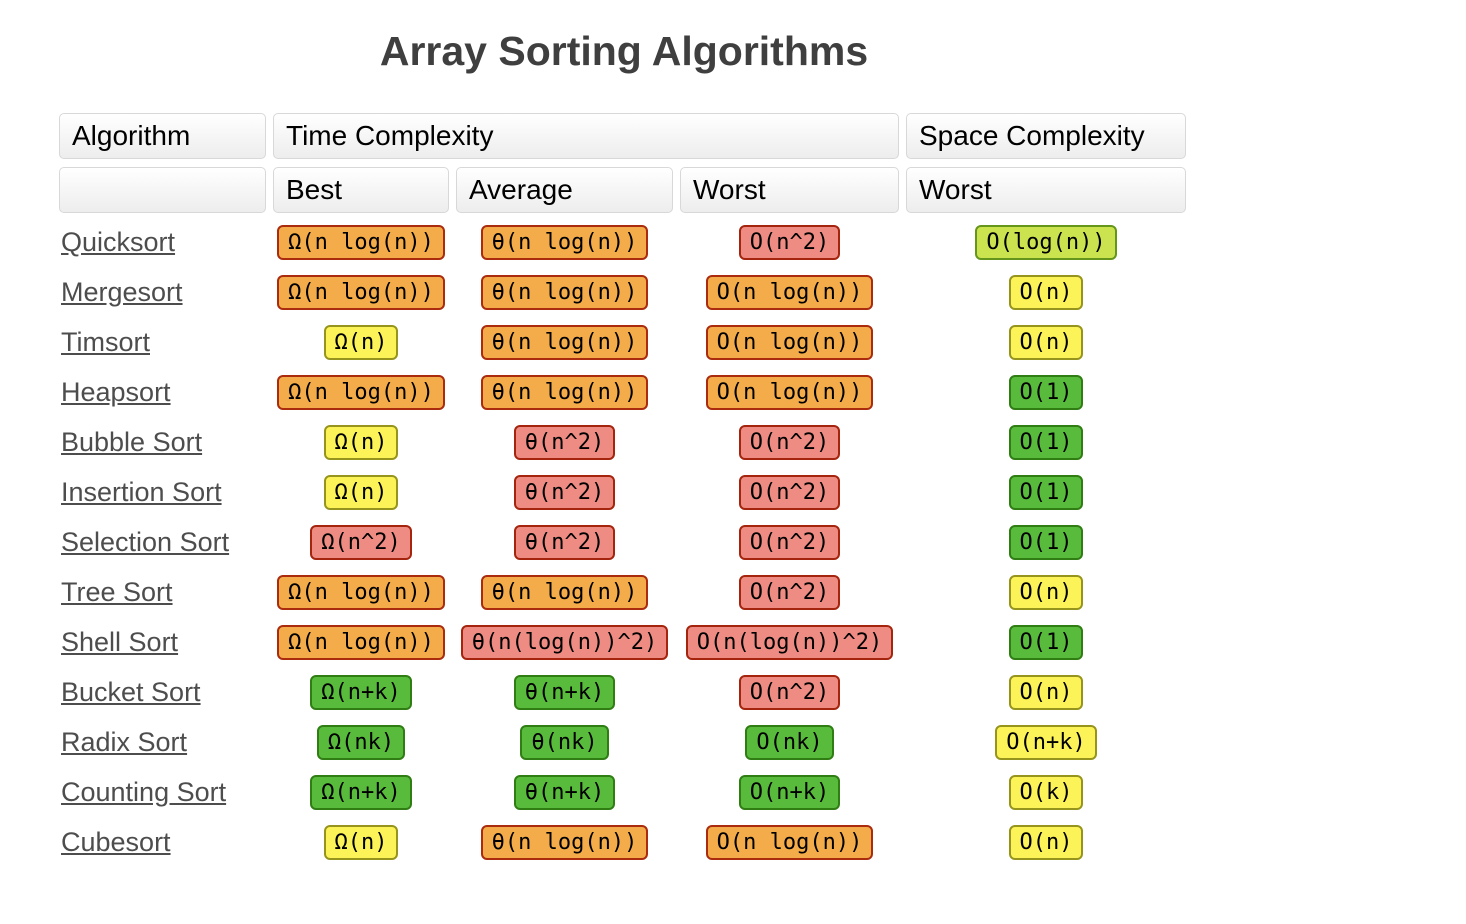  What do you see at coordinates (564, 742) in the screenshot?
I see `average-complexity-badge: θ(nk)` at bounding box center [564, 742].